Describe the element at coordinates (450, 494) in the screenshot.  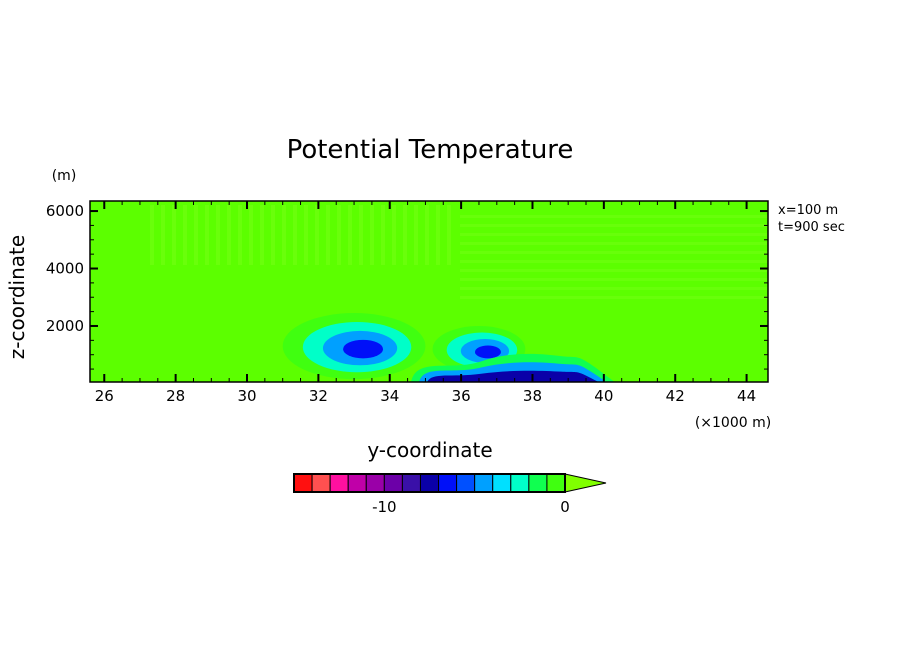
I see `colorbar: -10 0` at that location.